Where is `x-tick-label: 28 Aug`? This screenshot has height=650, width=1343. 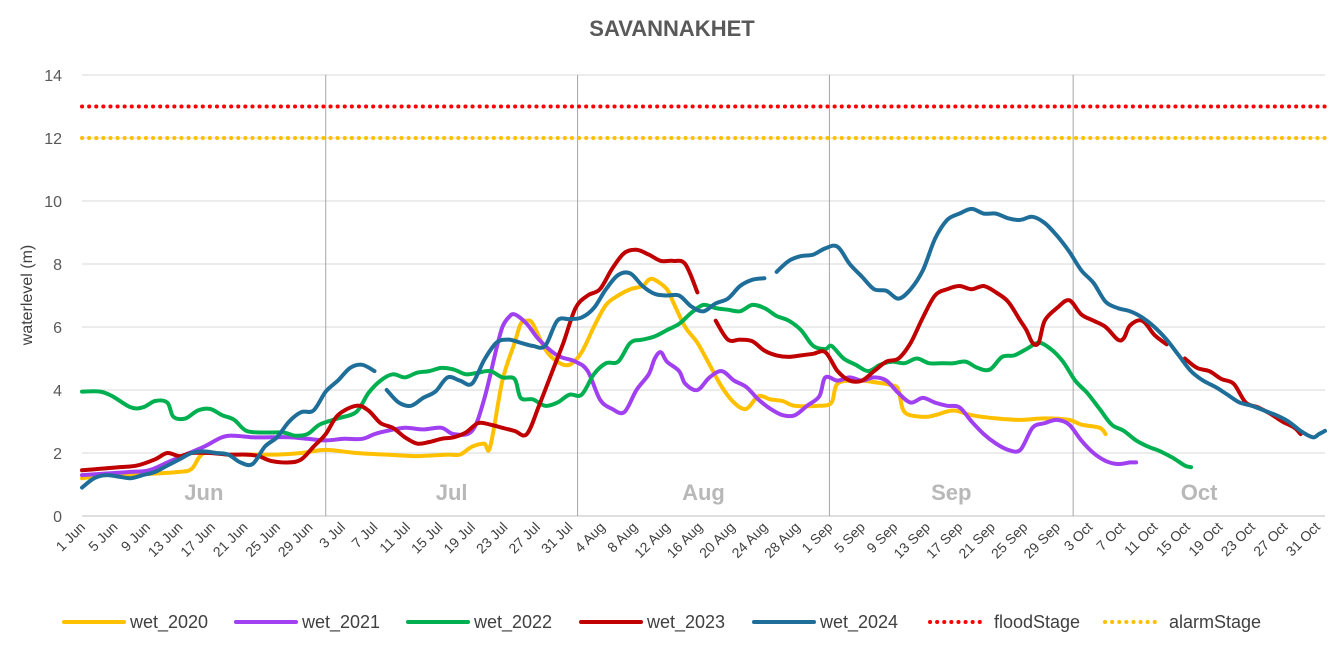 x-tick-label: 28 Aug is located at coordinates (782, 540).